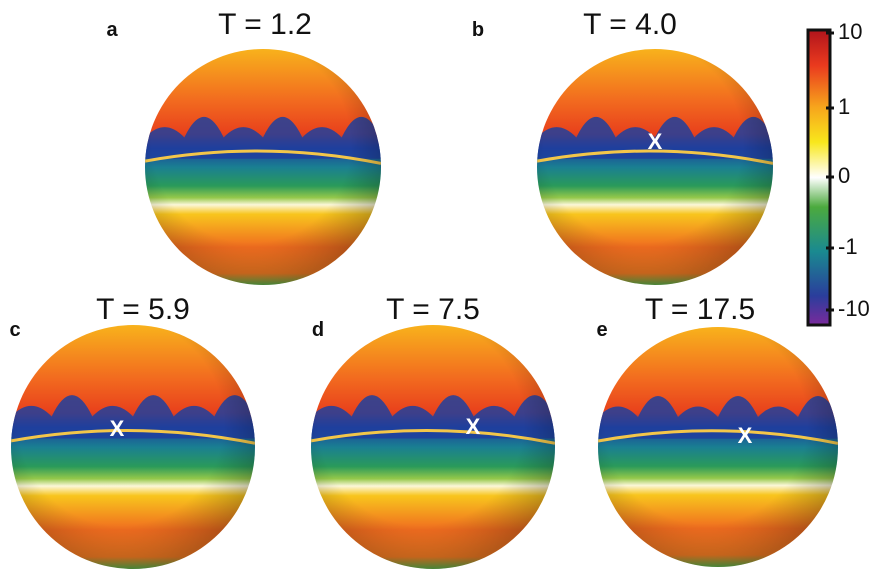 The width and height of the screenshot is (874, 569). What do you see at coordinates (112, 30) in the screenshot?
I see `panel-letter: a` at bounding box center [112, 30].